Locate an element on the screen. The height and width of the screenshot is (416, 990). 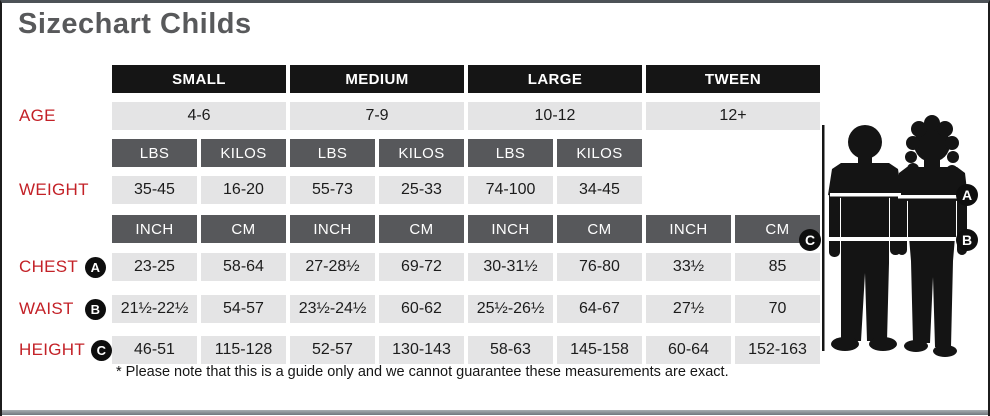
weight-kilos-large: 34-45 is located at coordinates (599, 190).